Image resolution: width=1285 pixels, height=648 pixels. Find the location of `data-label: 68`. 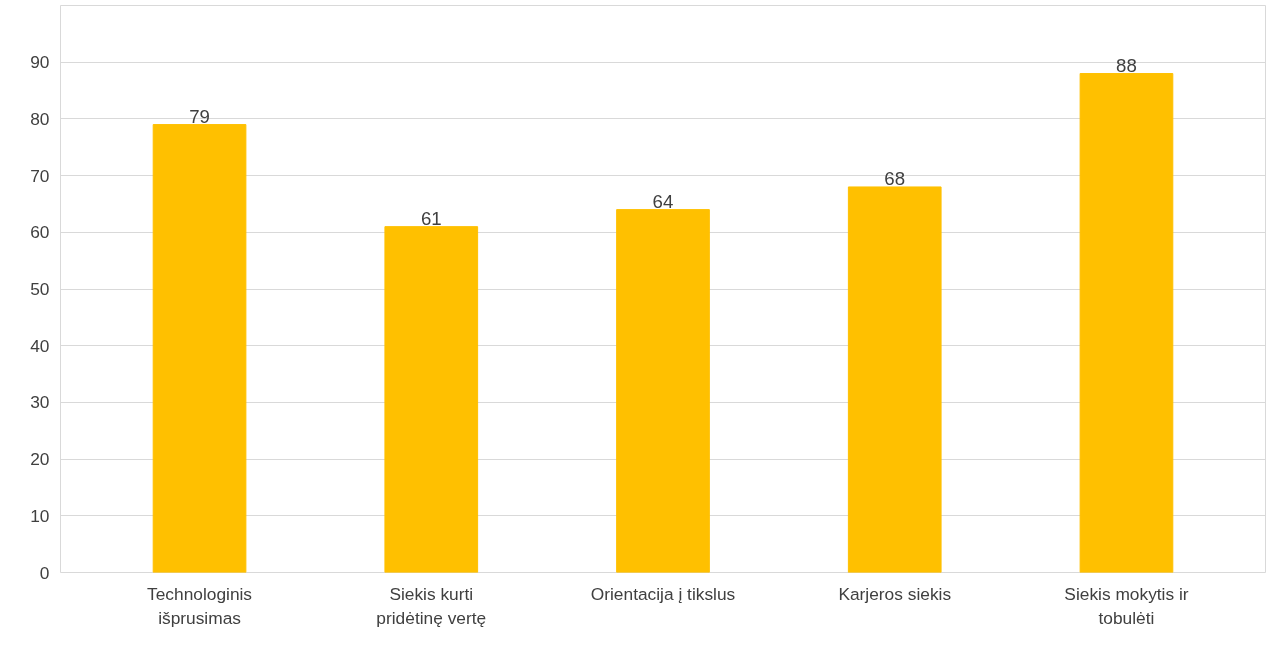

data-label: 68 is located at coordinates (895, 178).